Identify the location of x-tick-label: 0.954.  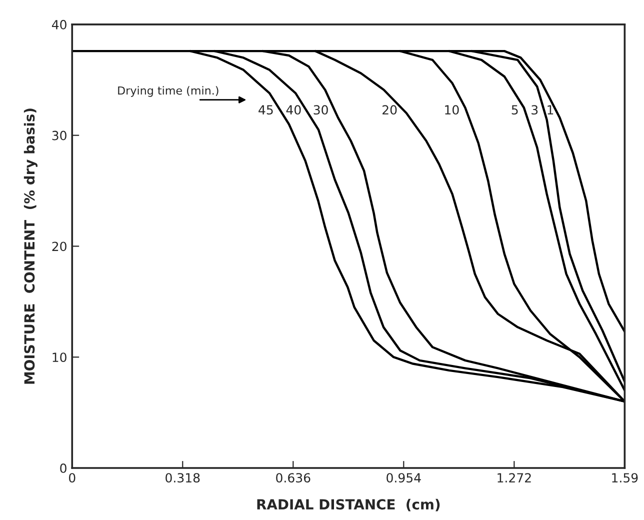
(403, 478).